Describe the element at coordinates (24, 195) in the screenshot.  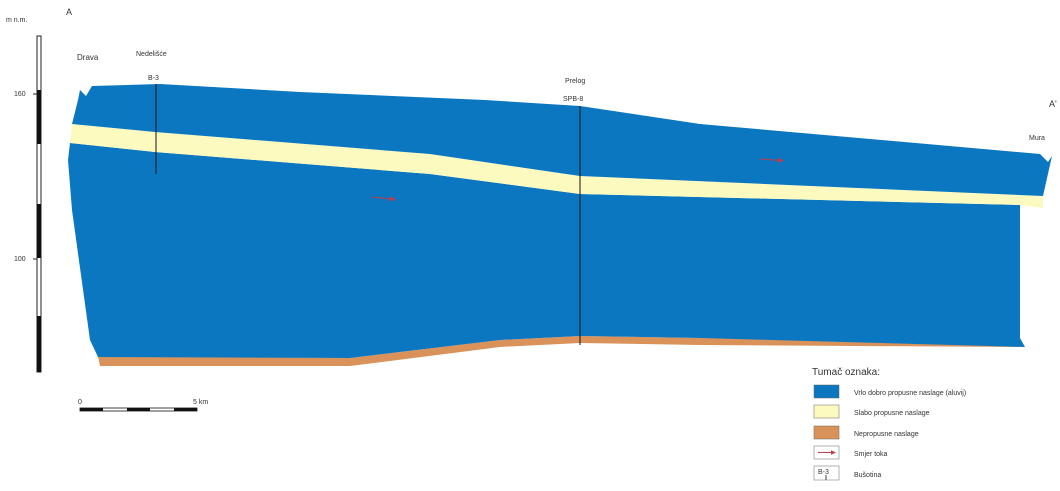
I see `elevation-axis: m n.m. 160 100` at that location.